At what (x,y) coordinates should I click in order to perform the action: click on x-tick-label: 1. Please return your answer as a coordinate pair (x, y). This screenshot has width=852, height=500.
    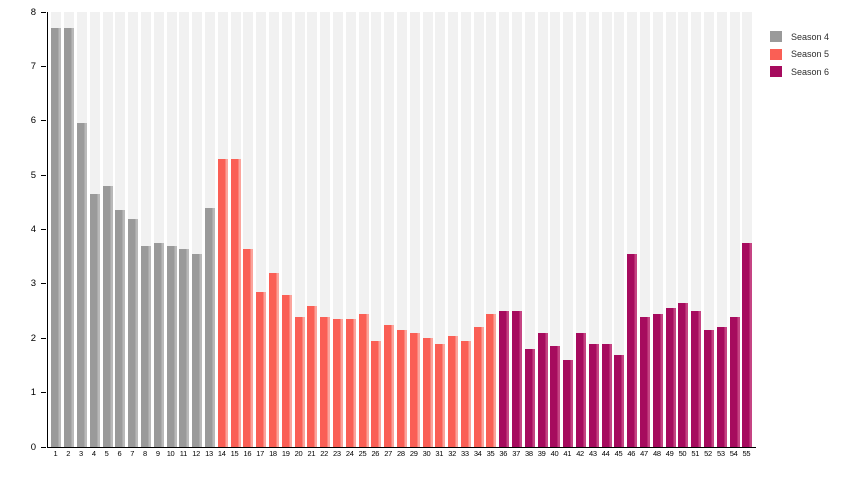
    Looking at the image, I should click on (55, 453).